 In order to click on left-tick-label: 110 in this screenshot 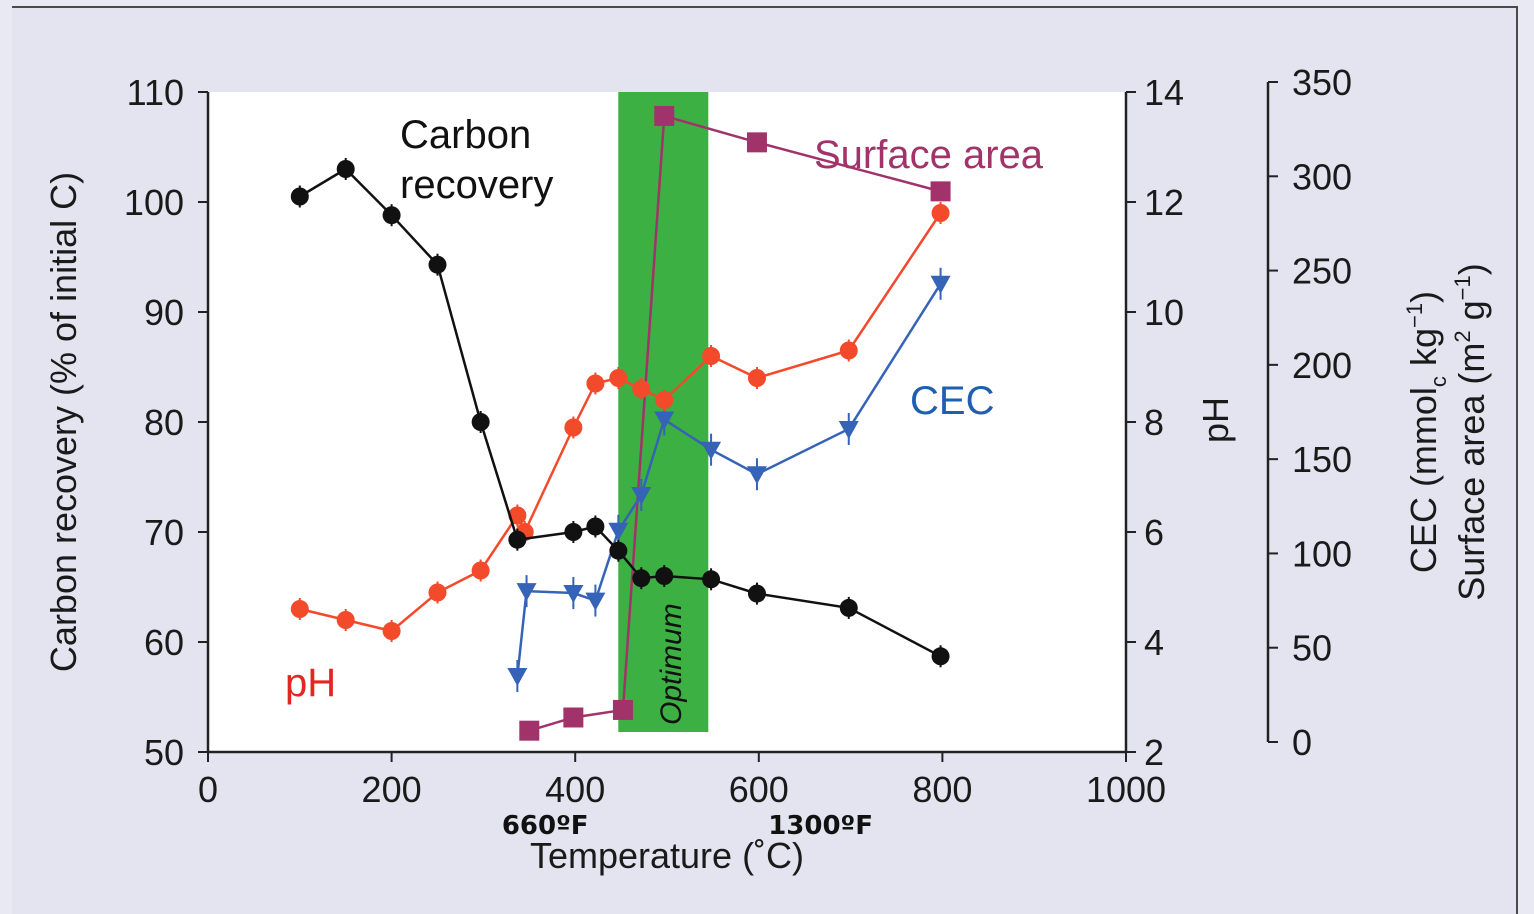, I will do `click(155, 92)`.